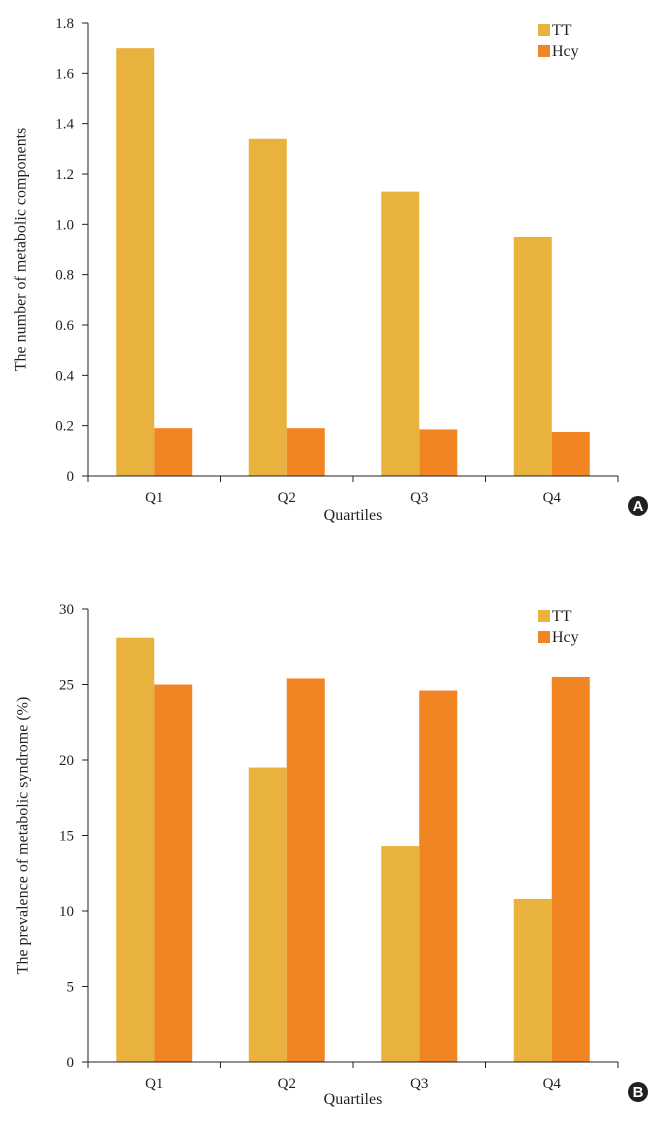  Describe the element at coordinates (173, 452) in the screenshot. I see `bar-hcy-q1-a` at that location.